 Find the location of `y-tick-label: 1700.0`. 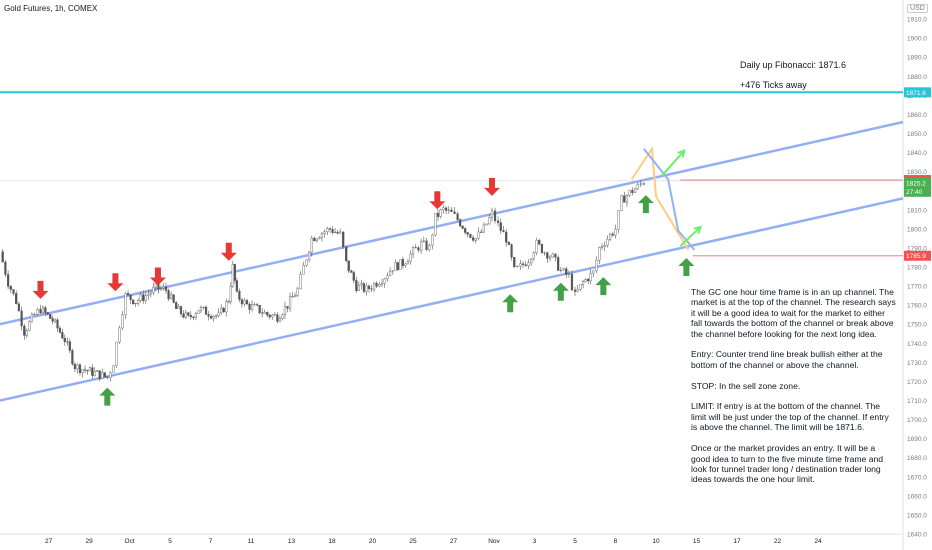

y-tick-label: 1700.0 is located at coordinates (917, 420).